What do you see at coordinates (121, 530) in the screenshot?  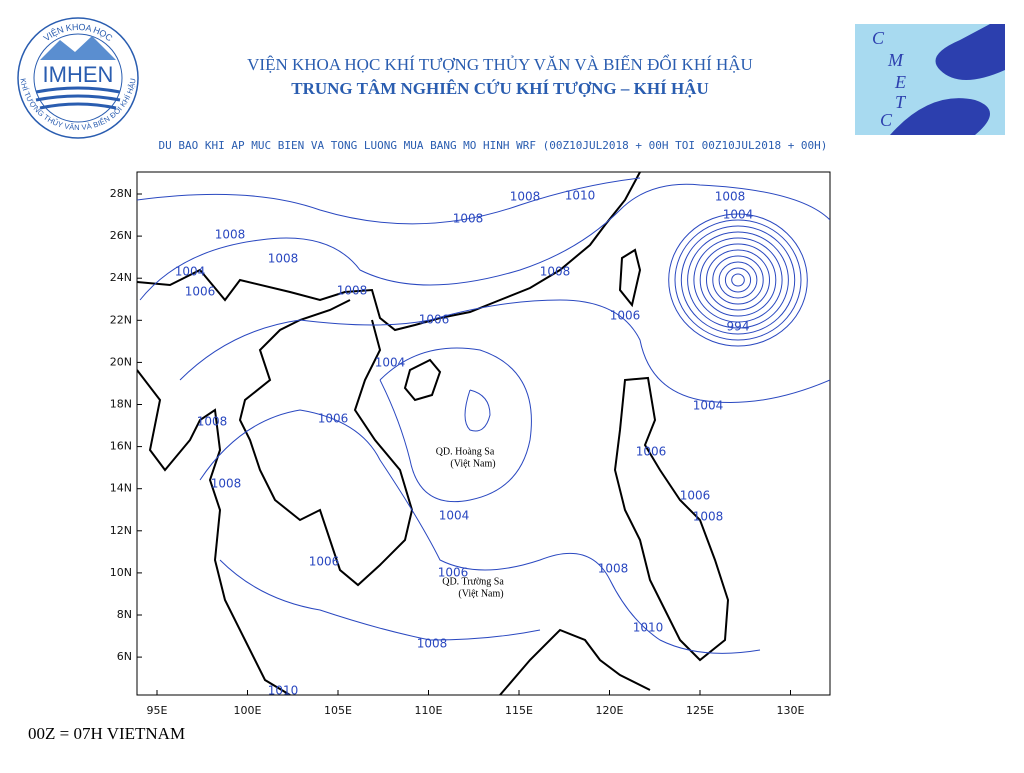 I see `lat-label: 12N` at bounding box center [121, 530].